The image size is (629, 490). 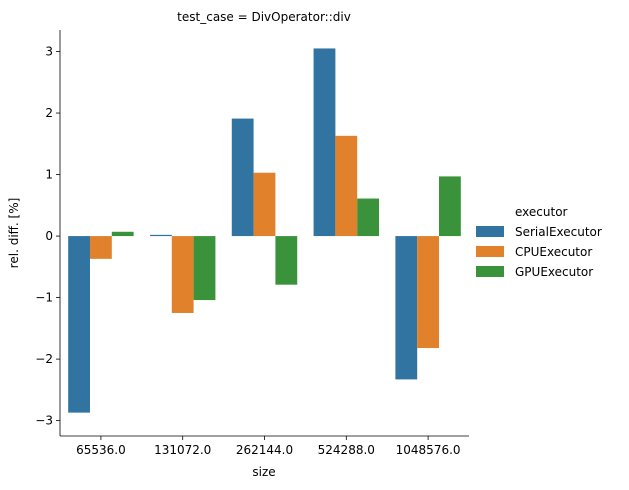 I want to click on x-tick-label: 131072.0, so click(x=182, y=450).